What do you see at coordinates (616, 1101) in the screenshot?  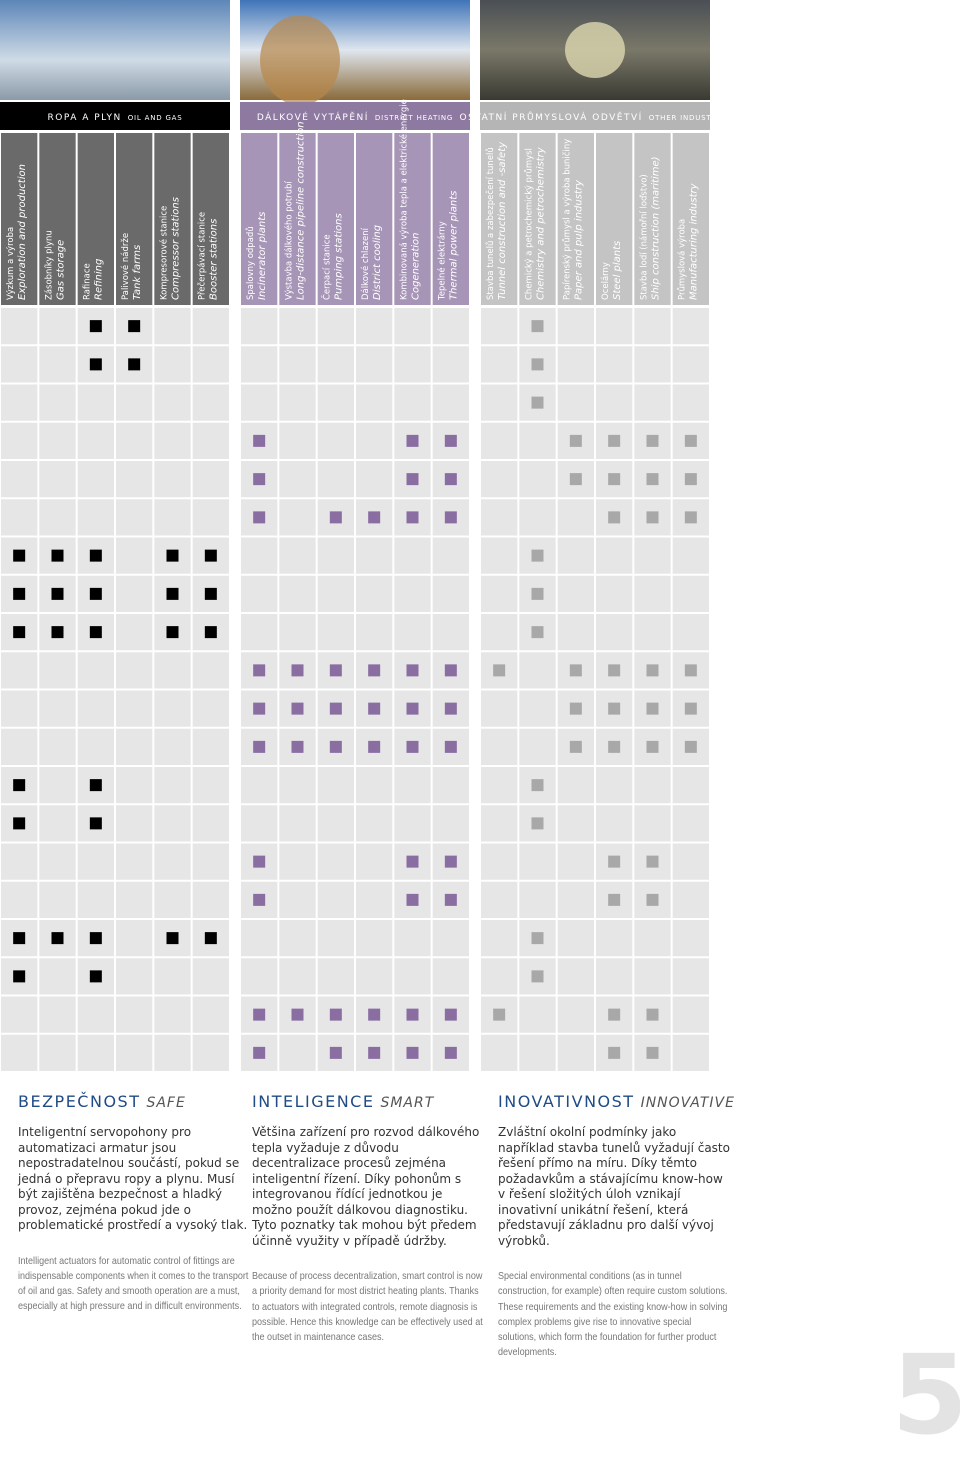 I see `section-title: INOVATIVNOST INNOVATIVE` at bounding box center [616, 1101].